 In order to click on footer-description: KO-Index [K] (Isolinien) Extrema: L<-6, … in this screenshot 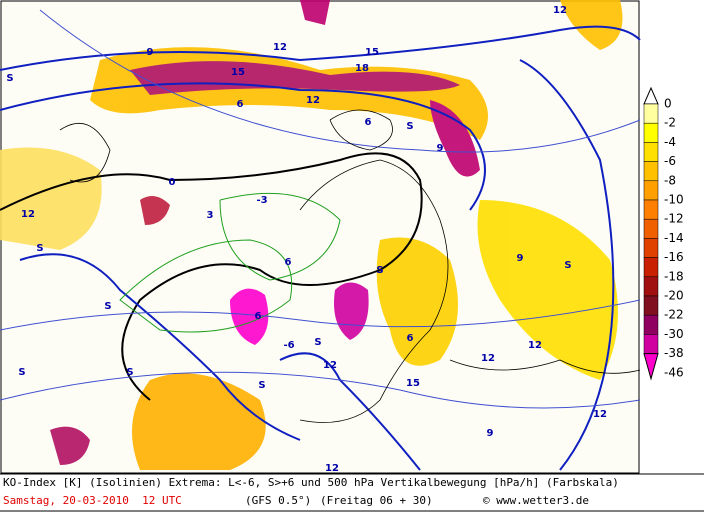, I will do `click(311, 482)`.